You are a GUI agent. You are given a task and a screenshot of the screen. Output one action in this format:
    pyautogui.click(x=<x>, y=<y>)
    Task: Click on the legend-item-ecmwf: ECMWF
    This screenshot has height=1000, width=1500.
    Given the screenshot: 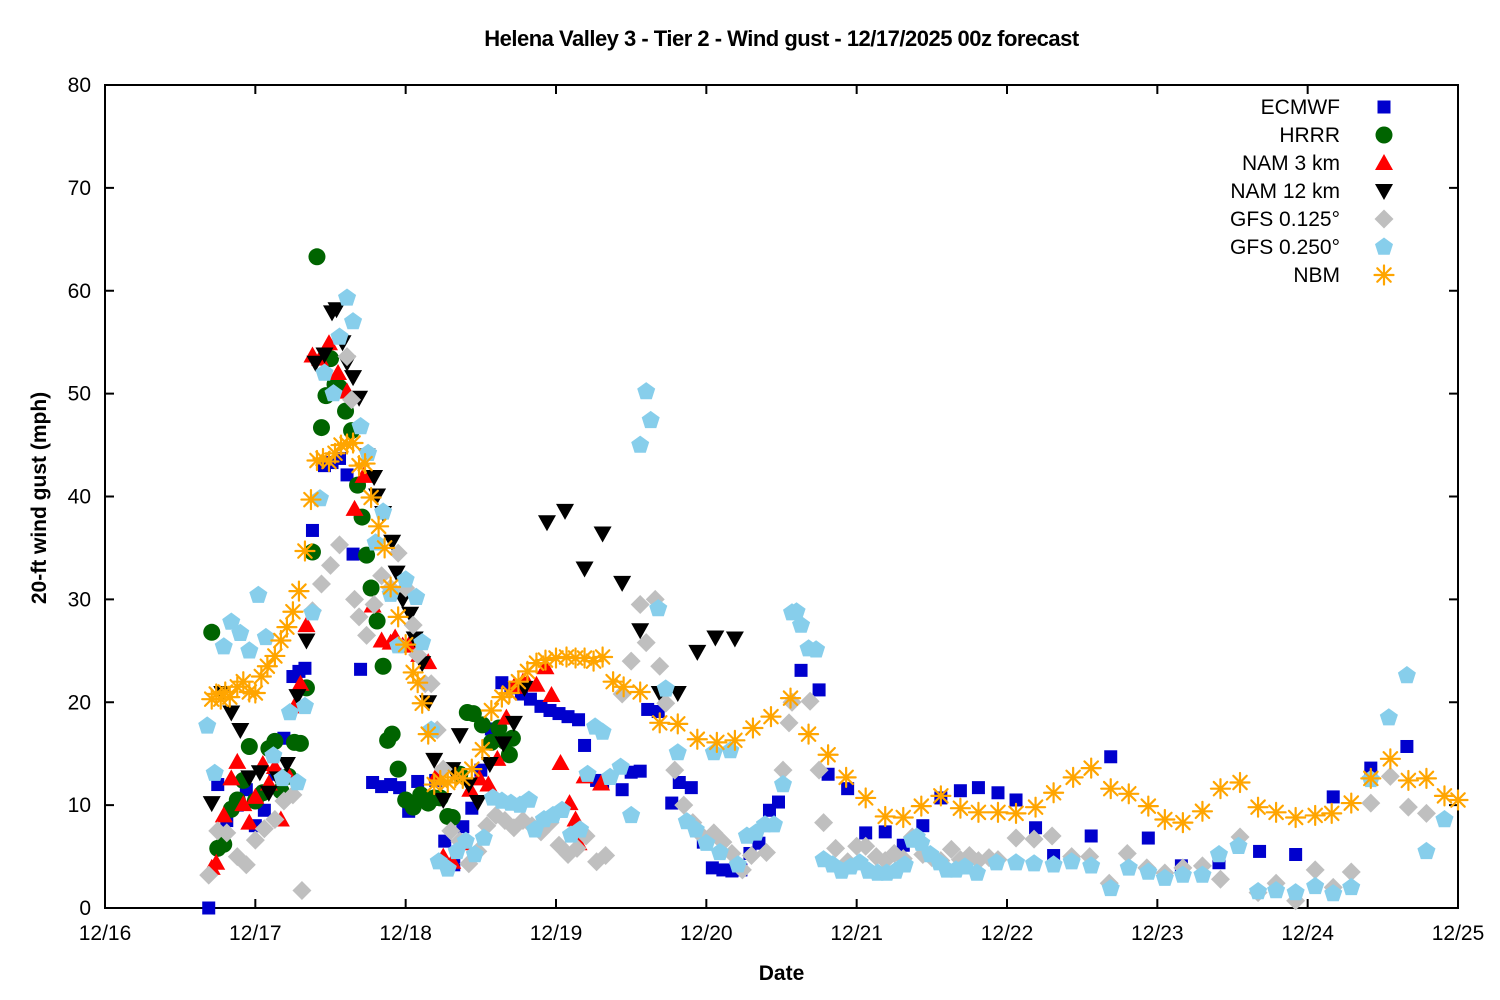 What is the action you would take?
    pyautogui.click(x=1326, y=107)
    